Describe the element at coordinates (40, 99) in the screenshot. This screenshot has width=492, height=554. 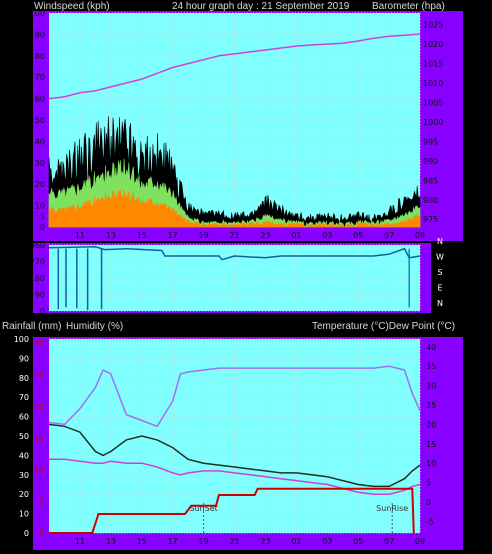
I see `wind-y-tick: 60` at that location.